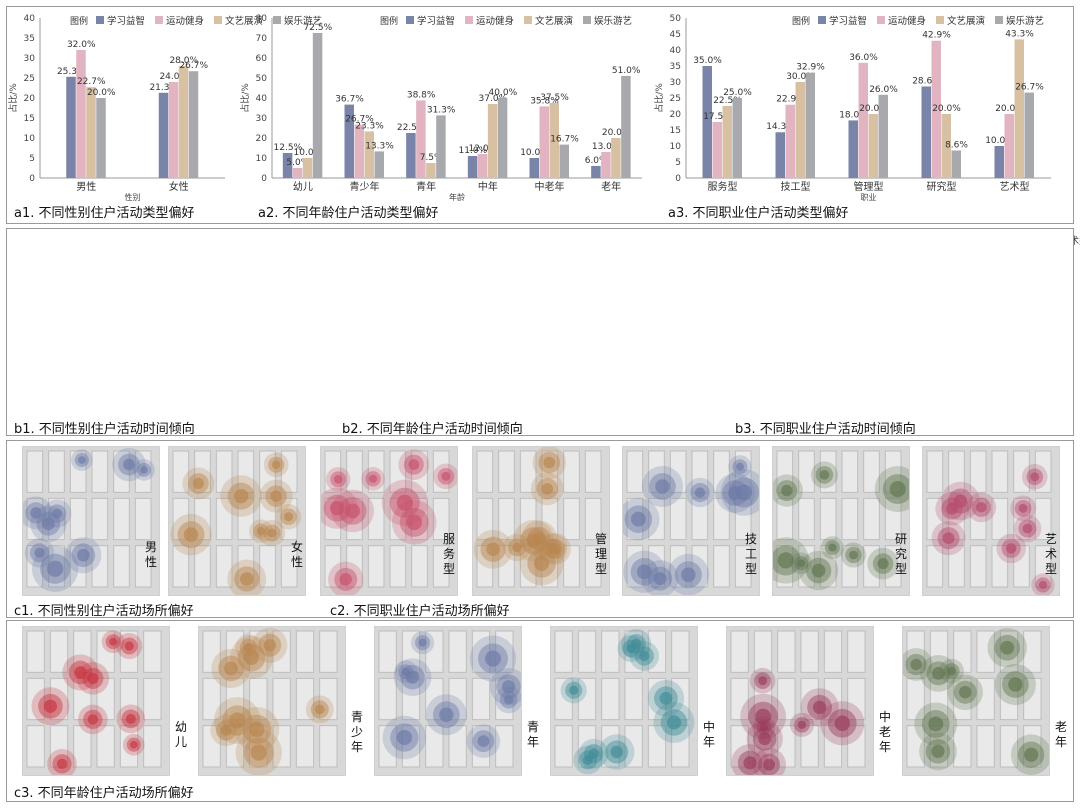 This screenshot has width=1080, height=809. What do you see at coordinates (758, 213) in the screenshot?
I see `caption-a3: a3. 不同职业住户活动类型偏好` at bounding box center [758, 213].